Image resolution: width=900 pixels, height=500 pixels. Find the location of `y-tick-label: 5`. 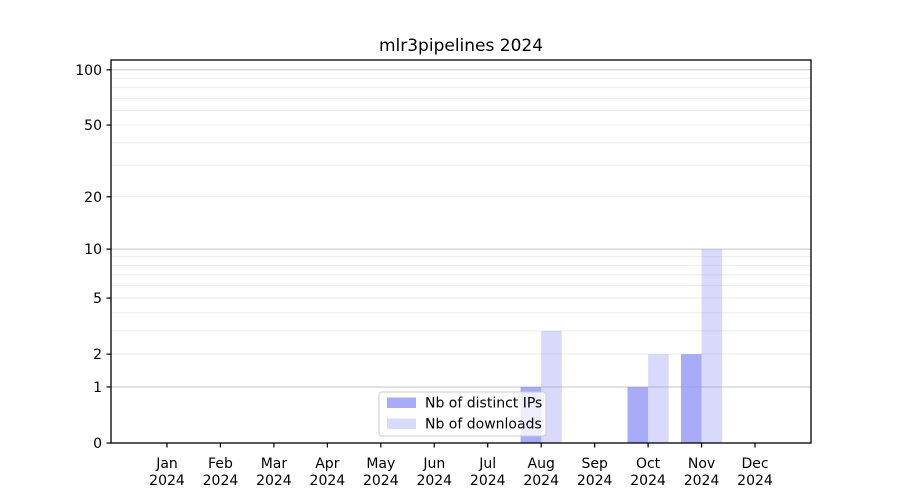

y-tick-label: 5 is located at coordinates (97, 299).